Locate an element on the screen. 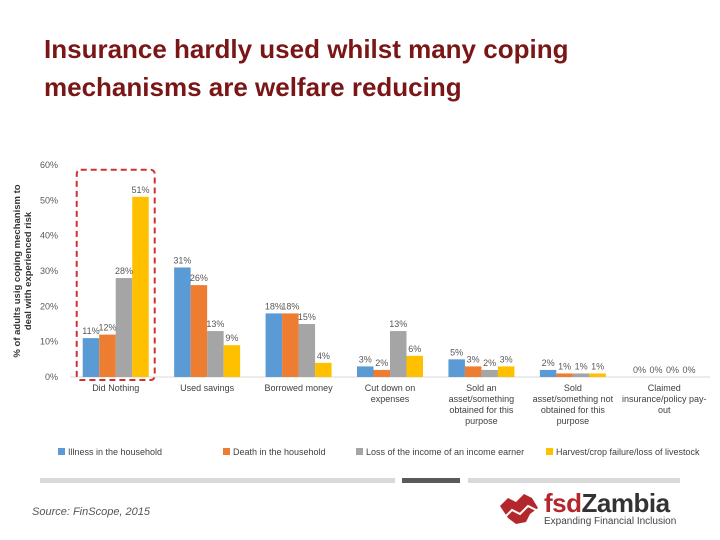  legend-label: Illness in the household is located at coordinates (115, 452).